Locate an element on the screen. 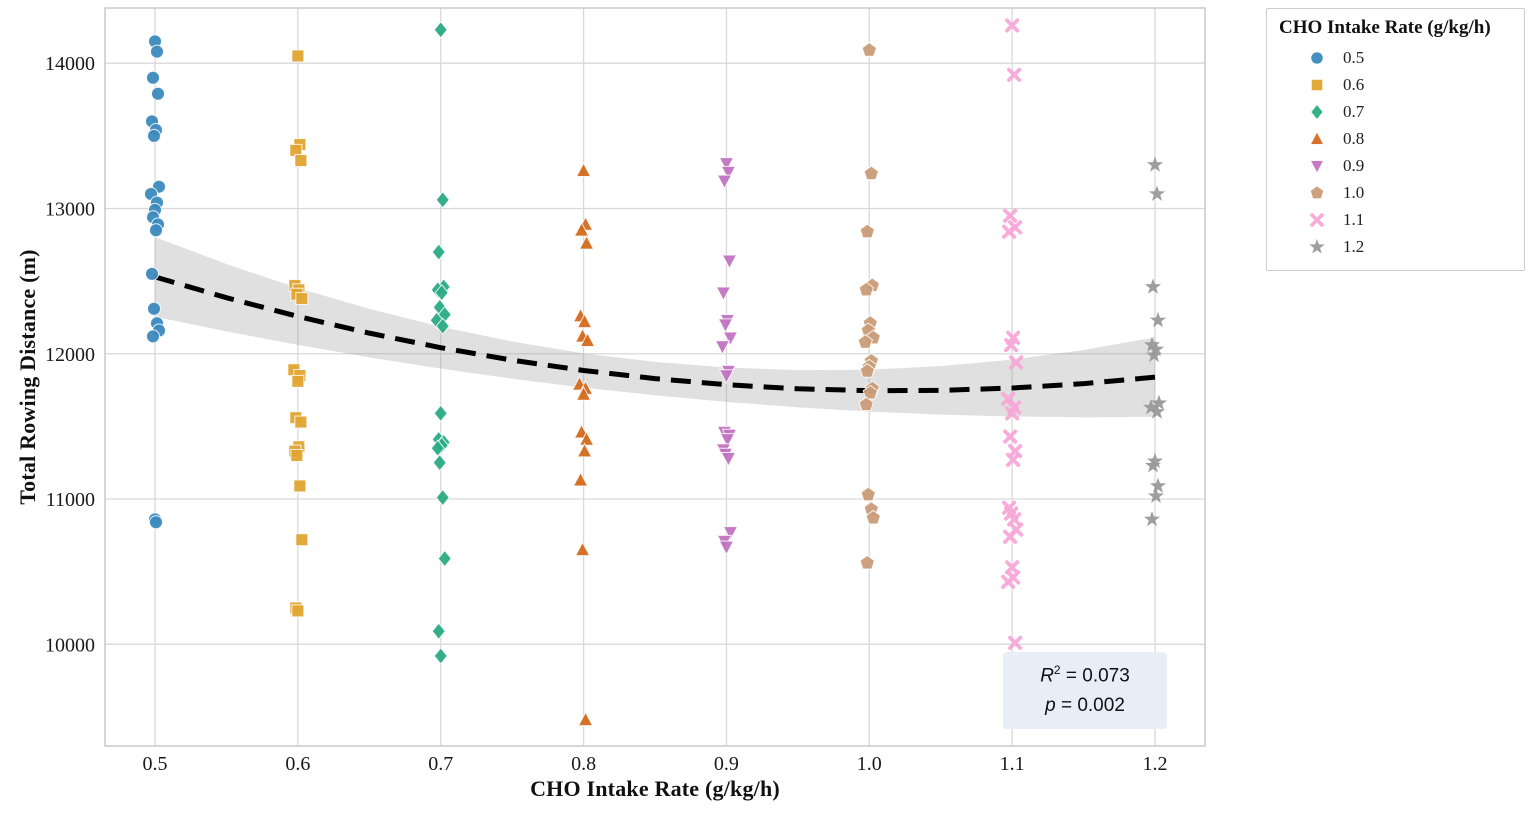 The width and height of the screenshot is (1535, 819). legend-item-0.8: 0.8 is located at coordinates (1396, 138).